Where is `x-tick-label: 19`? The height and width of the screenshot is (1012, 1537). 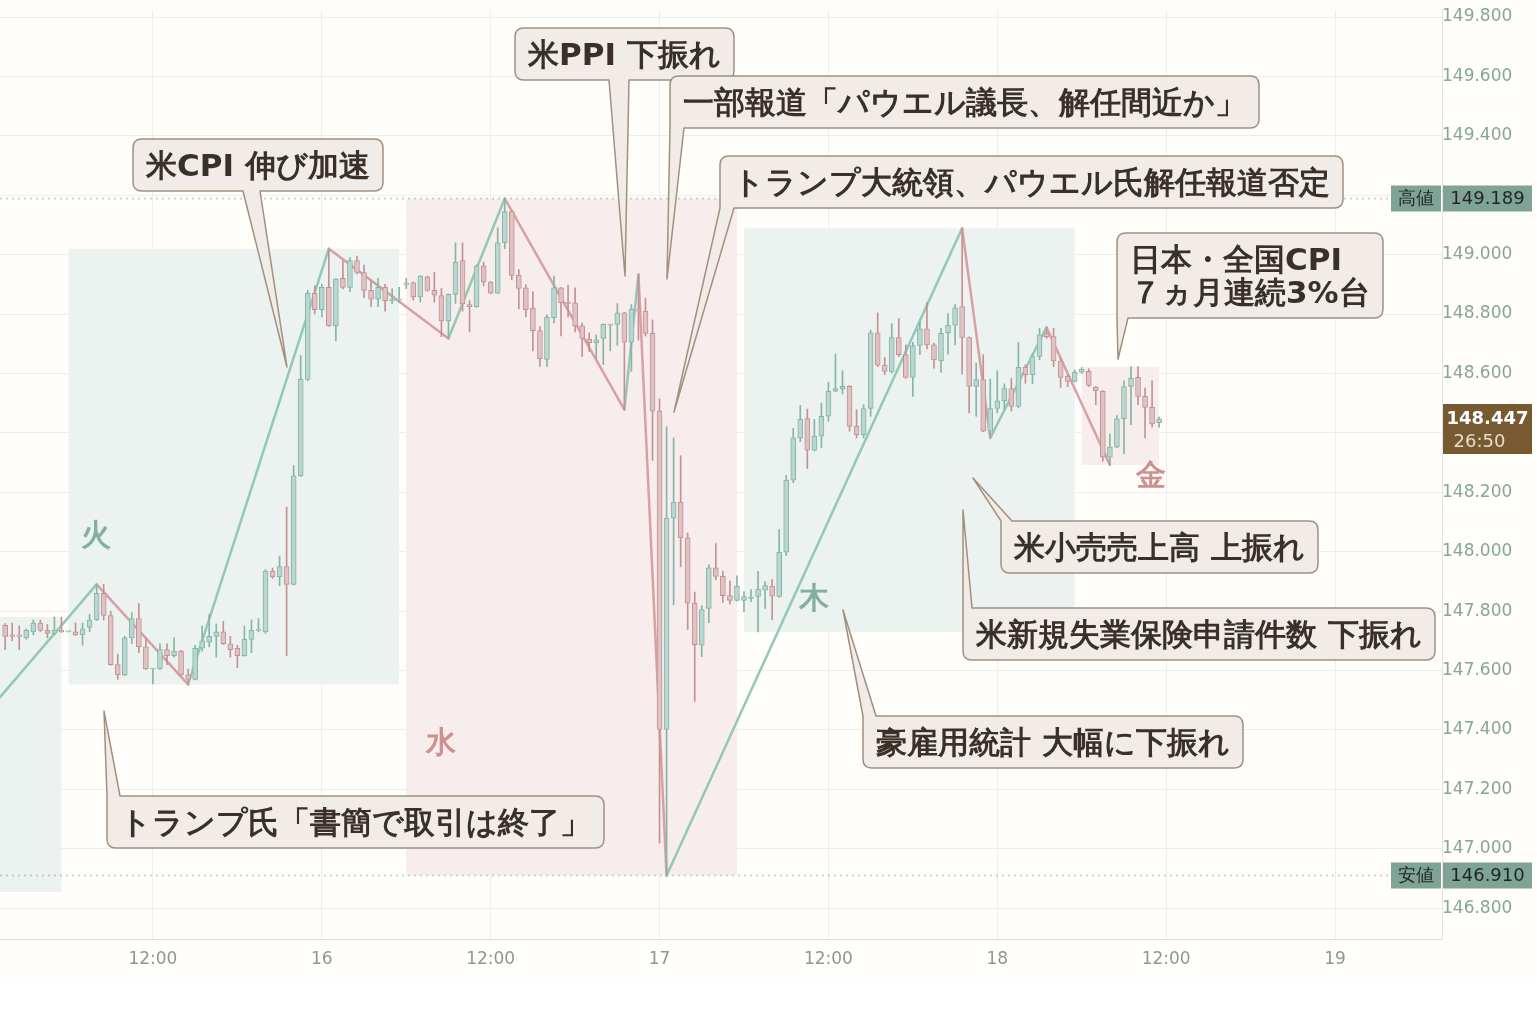 x-tick-label: 19 is located at coordinates (1335, 957).